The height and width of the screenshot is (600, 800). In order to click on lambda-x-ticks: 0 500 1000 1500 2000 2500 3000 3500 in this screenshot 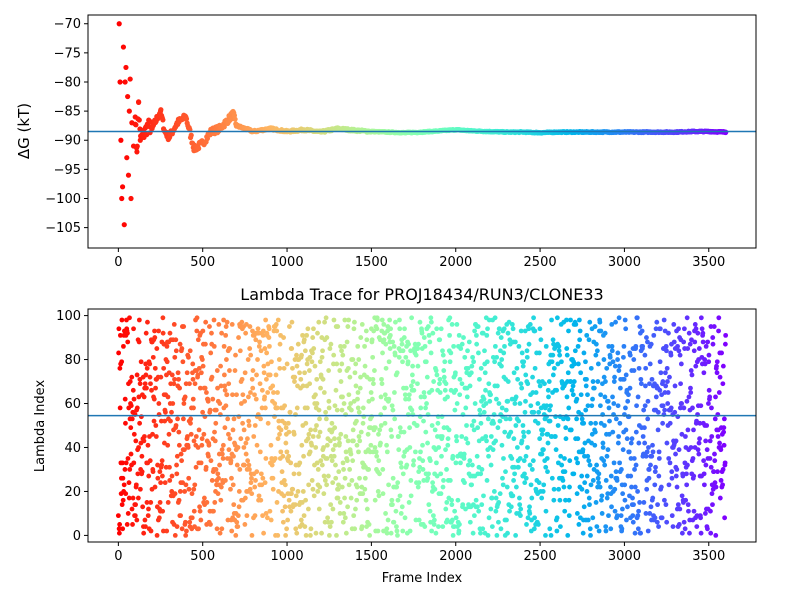, I will do `click(419, 553)`.